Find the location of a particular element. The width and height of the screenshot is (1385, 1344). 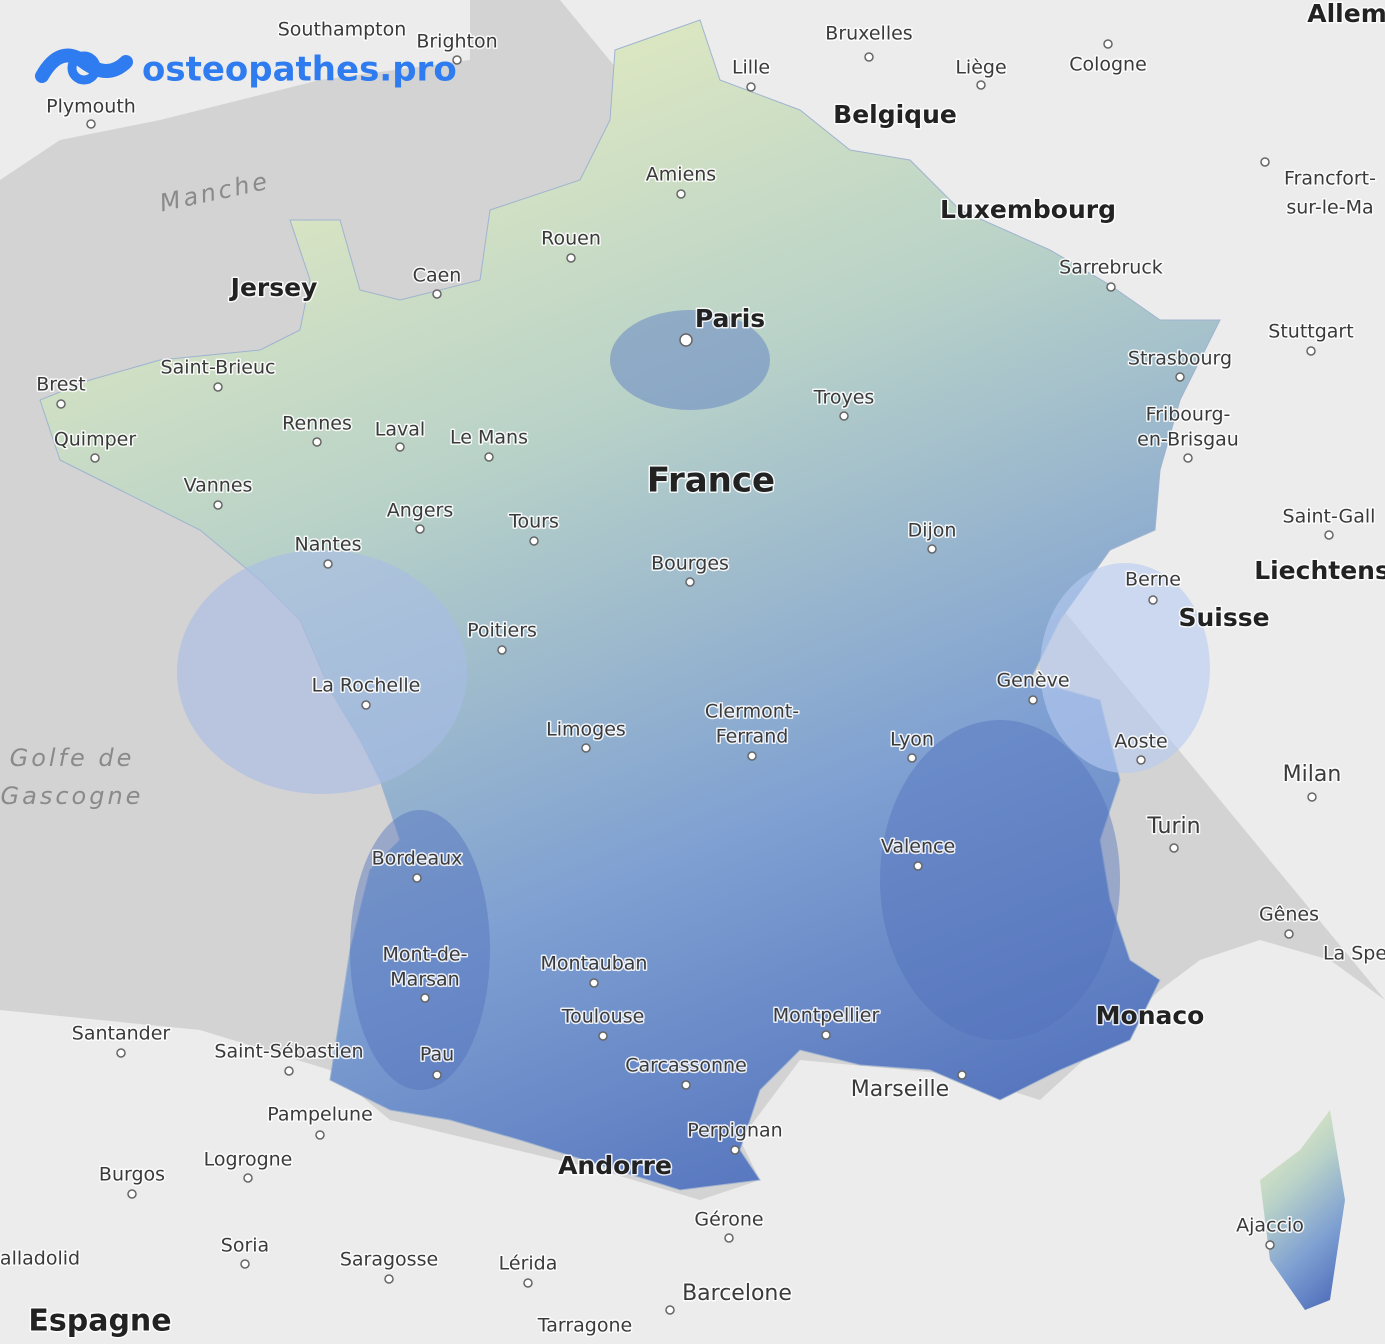

city-label: Marseille is located at coordinates (900, 1089).